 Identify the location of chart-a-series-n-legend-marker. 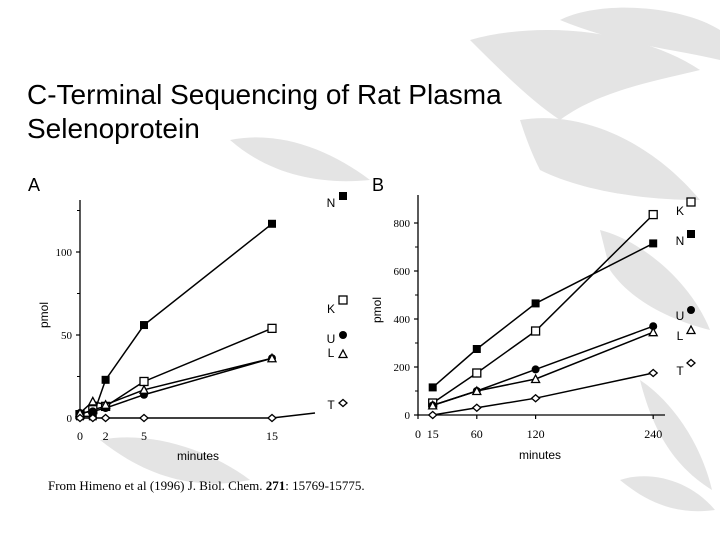
(343, 196).